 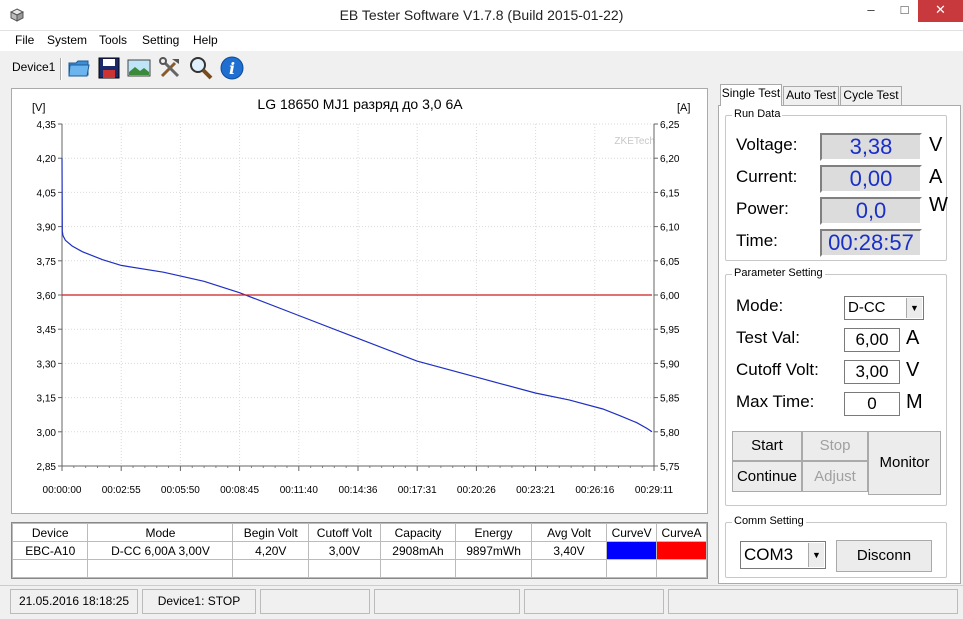 I want to click on device-tab: Device1, so click(x=34, y=67).